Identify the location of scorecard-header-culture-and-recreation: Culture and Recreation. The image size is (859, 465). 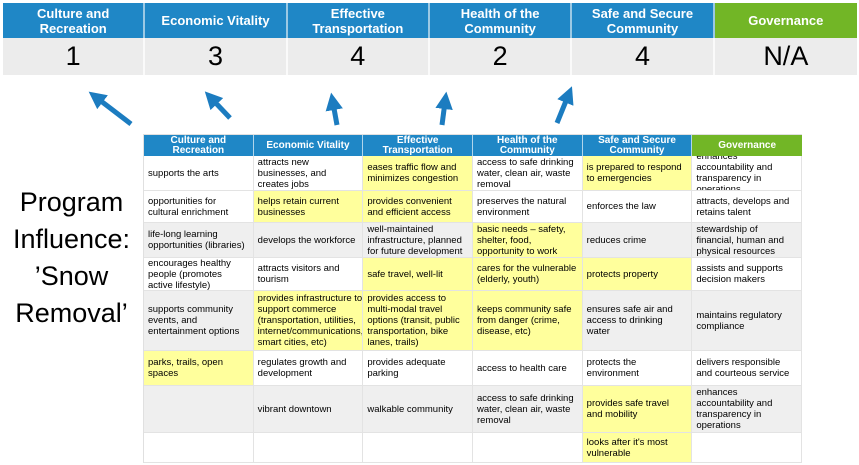
(74, 20).